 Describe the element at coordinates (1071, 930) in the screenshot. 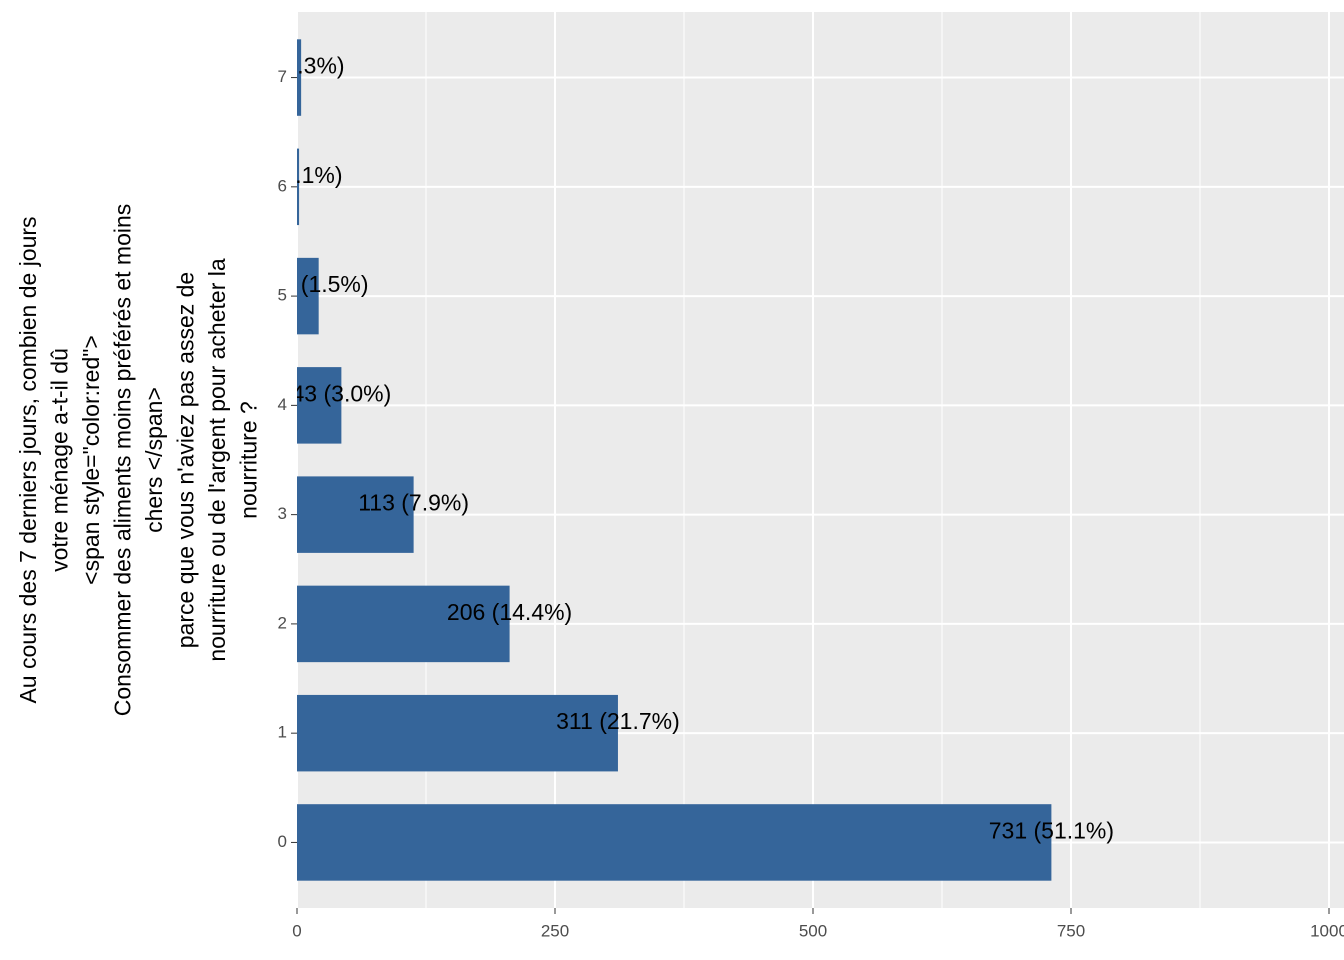

I see `x-tick-label: 750` at that location.